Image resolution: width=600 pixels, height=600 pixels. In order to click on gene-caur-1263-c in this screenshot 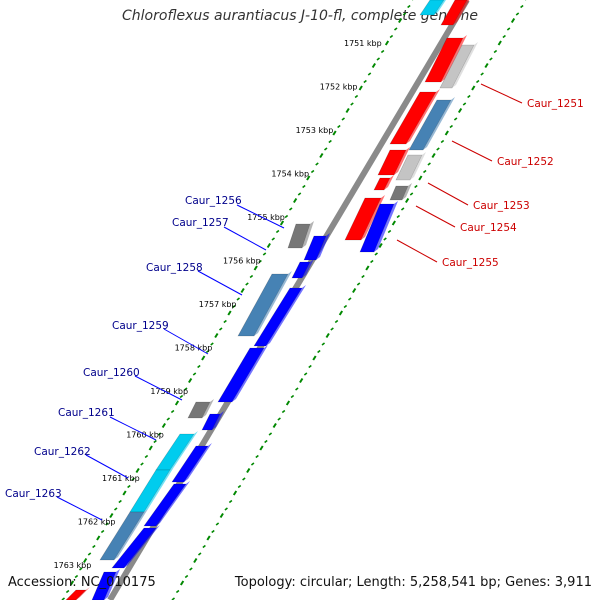, I will do `click(135, 547)`.